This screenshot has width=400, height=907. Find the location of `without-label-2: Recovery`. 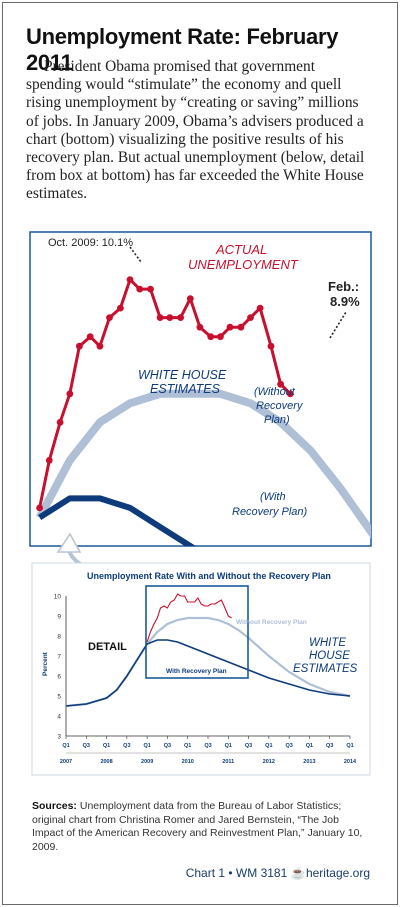

without-label-2: Recovery is located at coordinates (280, 406).